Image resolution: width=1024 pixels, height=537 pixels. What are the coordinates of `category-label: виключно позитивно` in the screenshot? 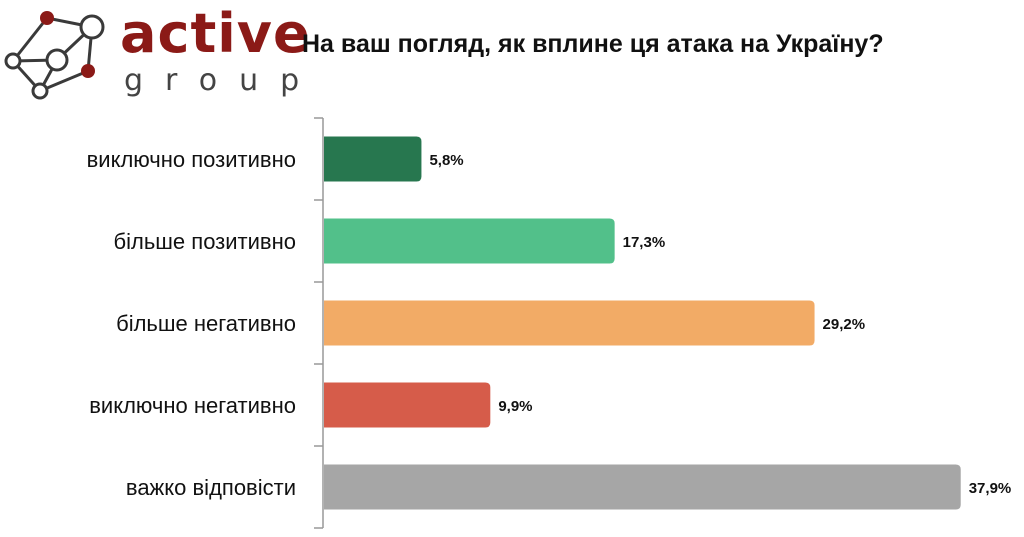 It's located at (191, 159).